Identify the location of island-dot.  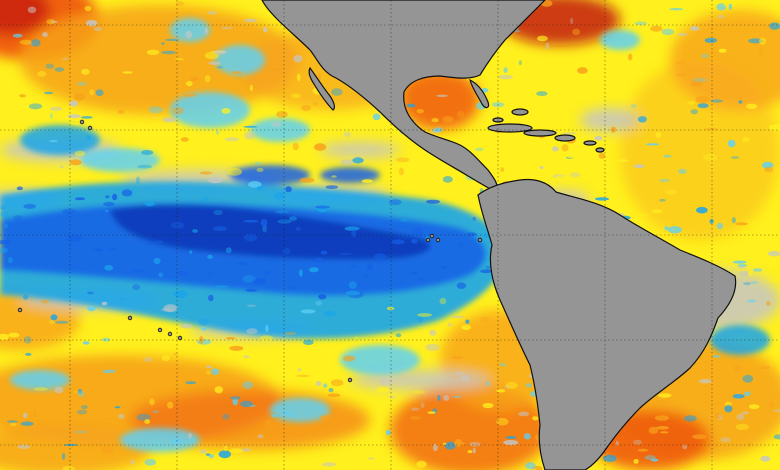
(160, 330).